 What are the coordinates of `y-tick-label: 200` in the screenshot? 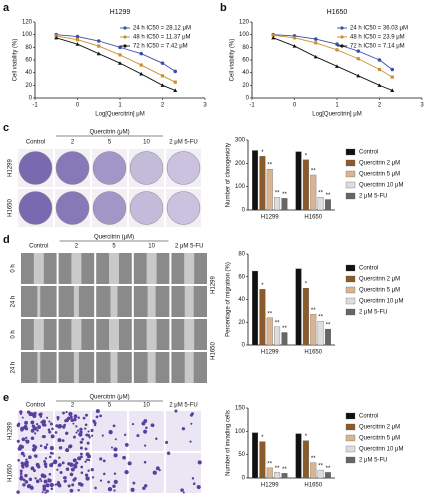 It's located at (240, 164).